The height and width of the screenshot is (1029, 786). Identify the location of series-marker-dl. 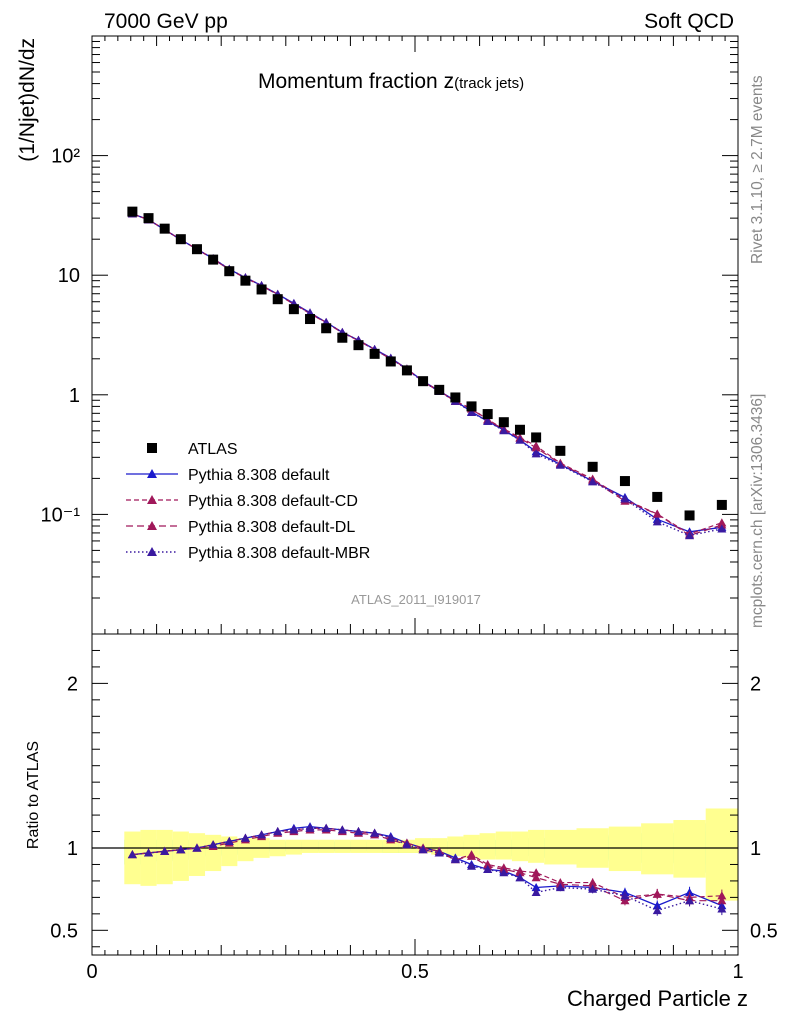
(657, 513).